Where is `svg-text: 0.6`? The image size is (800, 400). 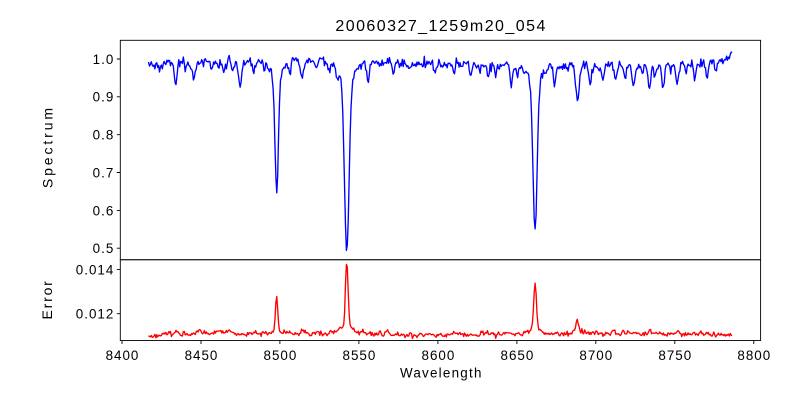 svg-text: 0.6 is located at coordinates (104, 210).